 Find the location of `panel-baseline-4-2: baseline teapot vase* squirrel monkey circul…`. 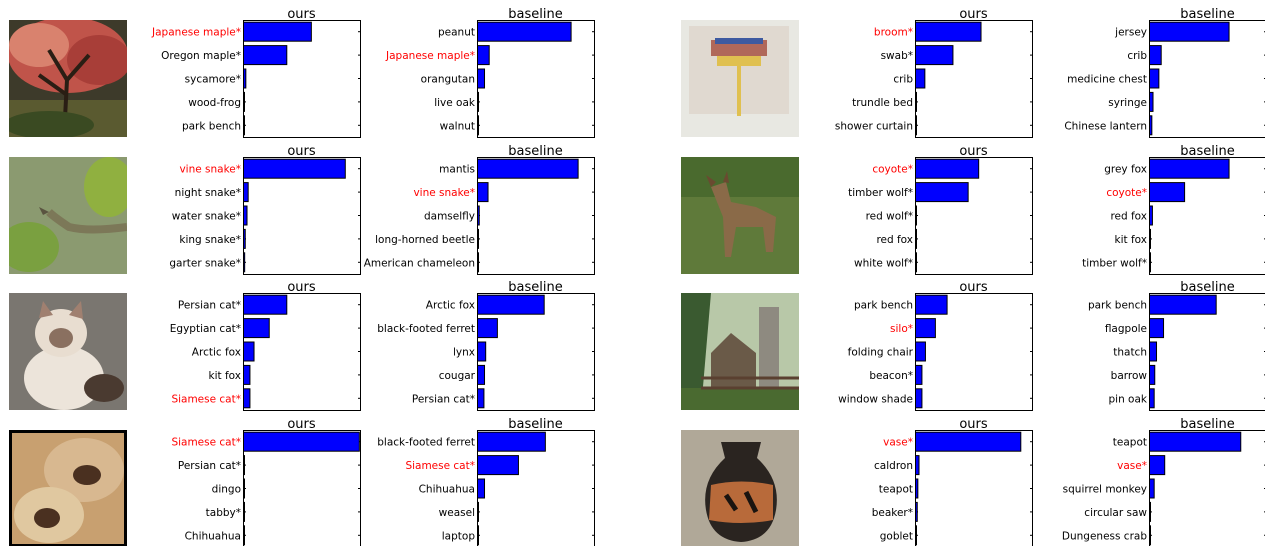

panel-baseline-4-2: baseline teapot vase* squirrel monkey circul… is located at coordinates (1163, 481).